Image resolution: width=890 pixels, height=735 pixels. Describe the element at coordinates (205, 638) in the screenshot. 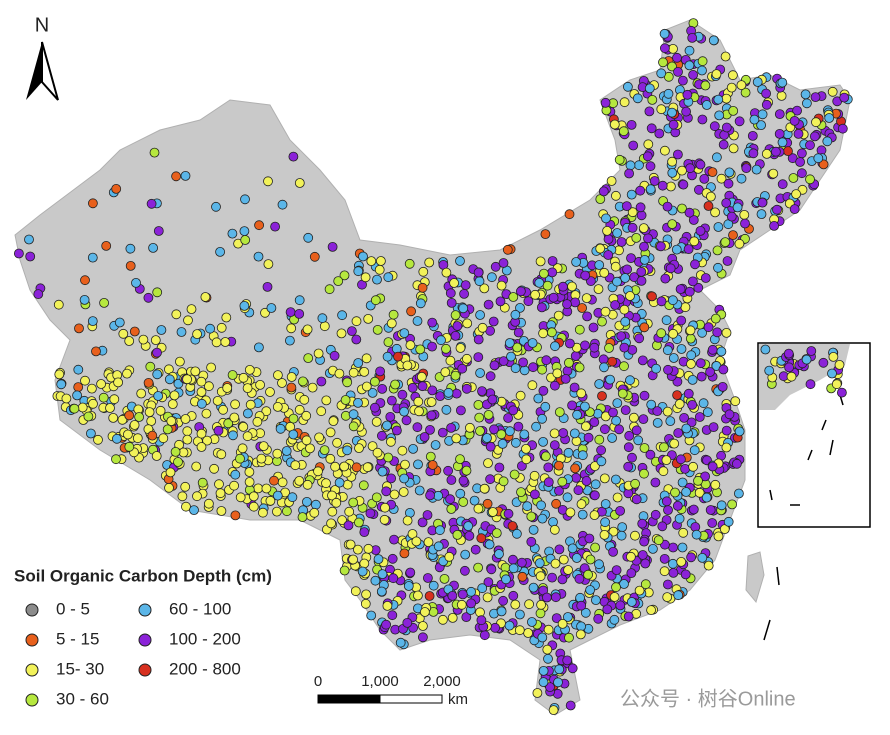

I see `legend-label: 100 - 200` at that location.